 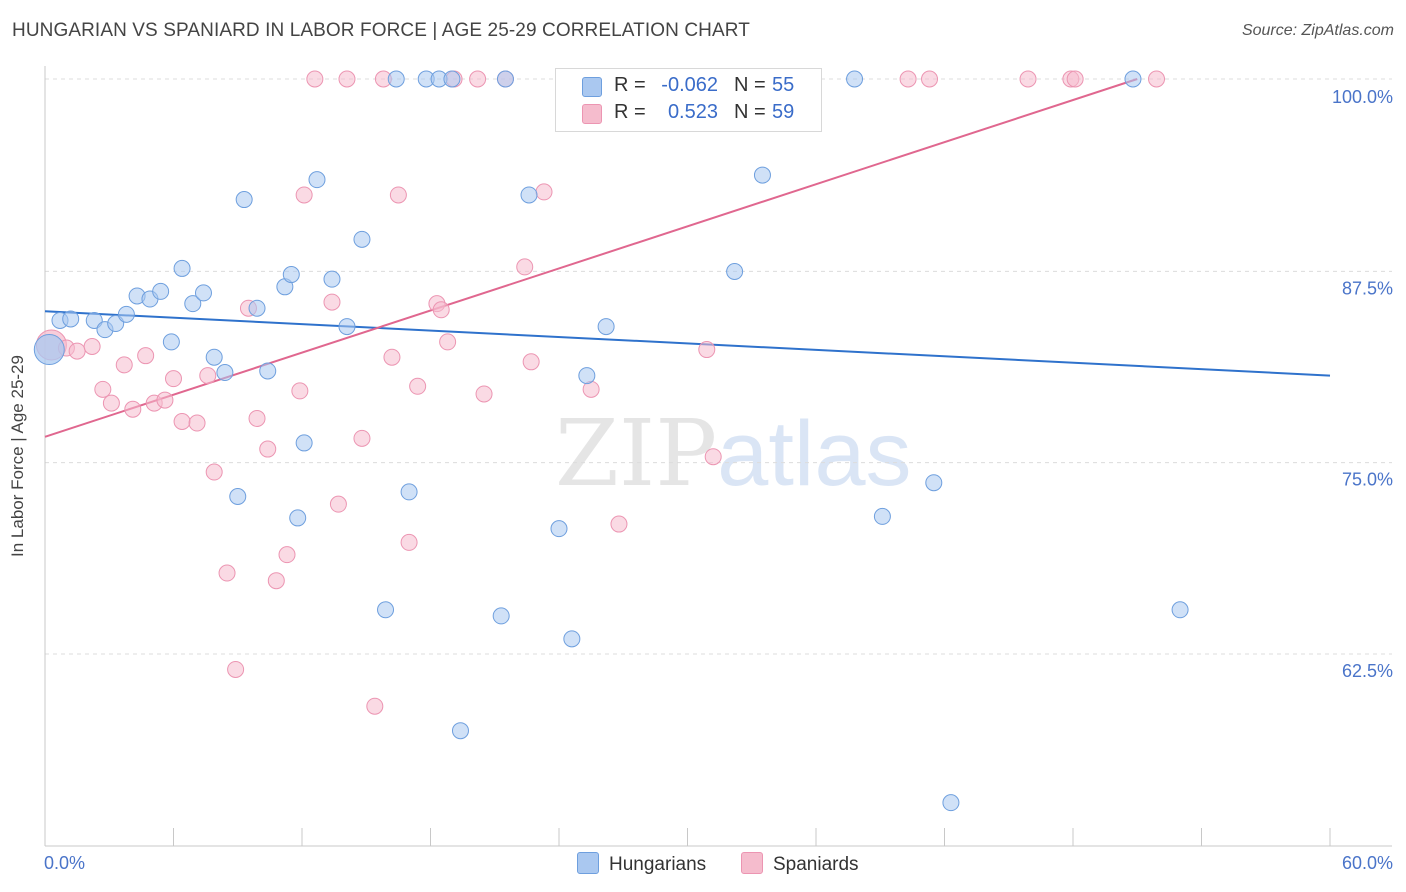 What do you see at coordinates (688, 87) in the screenshot?
I see `legend-row-hungarians: R = -0.062 N = 55` at bounding box center [688, 87].